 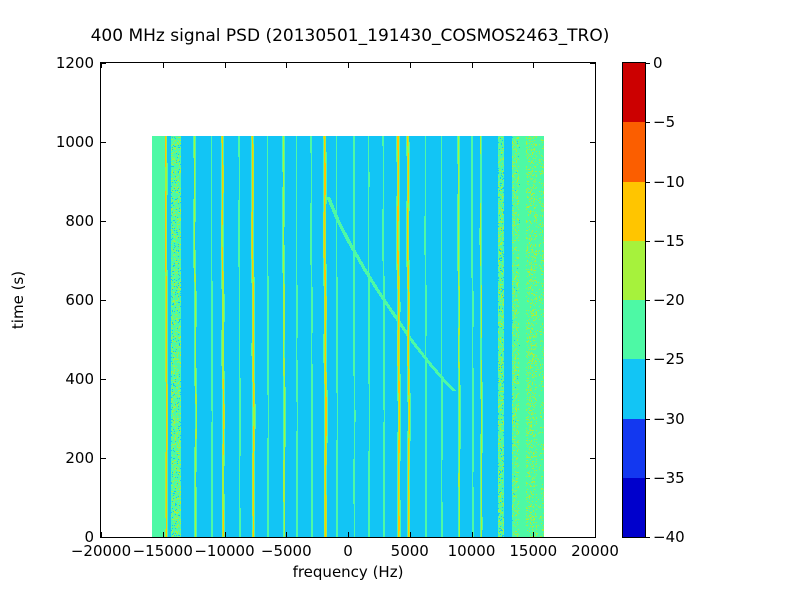 I want to click on colorbar-tick-label: −5, so click(x=664, y=122).